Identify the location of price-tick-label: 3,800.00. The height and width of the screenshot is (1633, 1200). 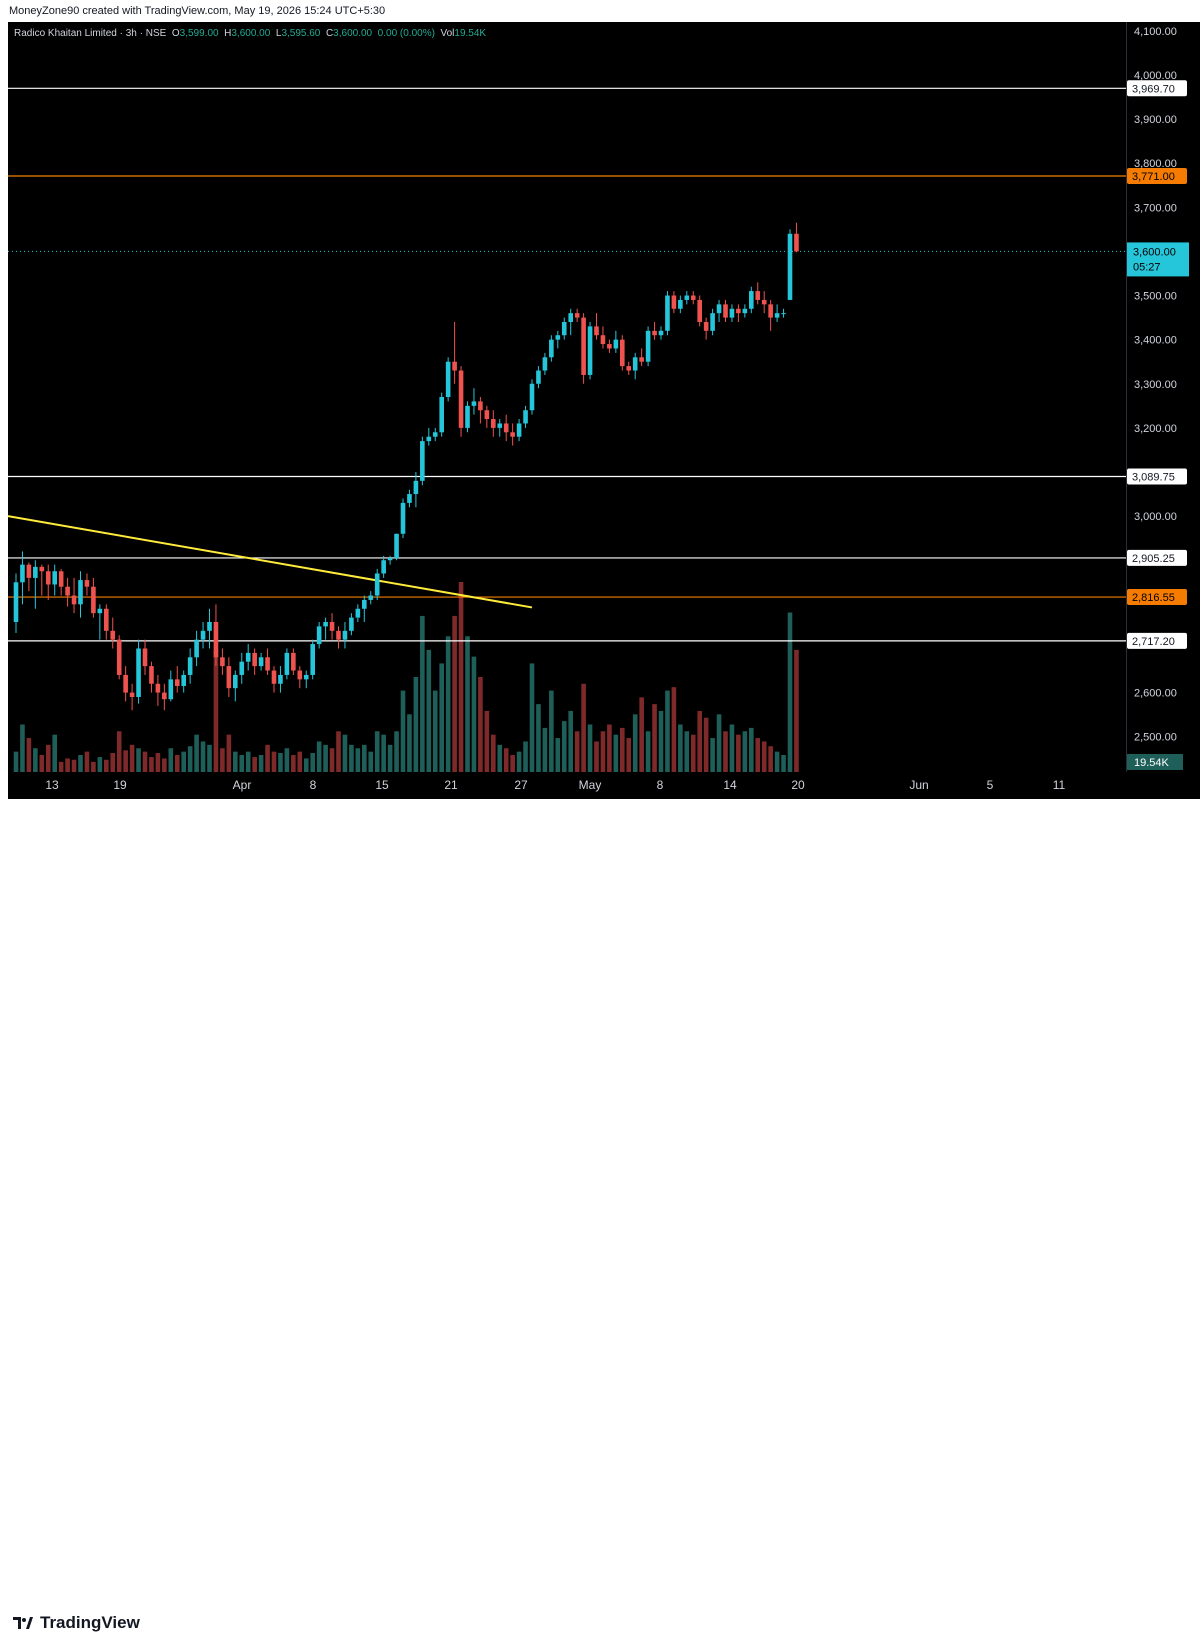
(1155, 164).